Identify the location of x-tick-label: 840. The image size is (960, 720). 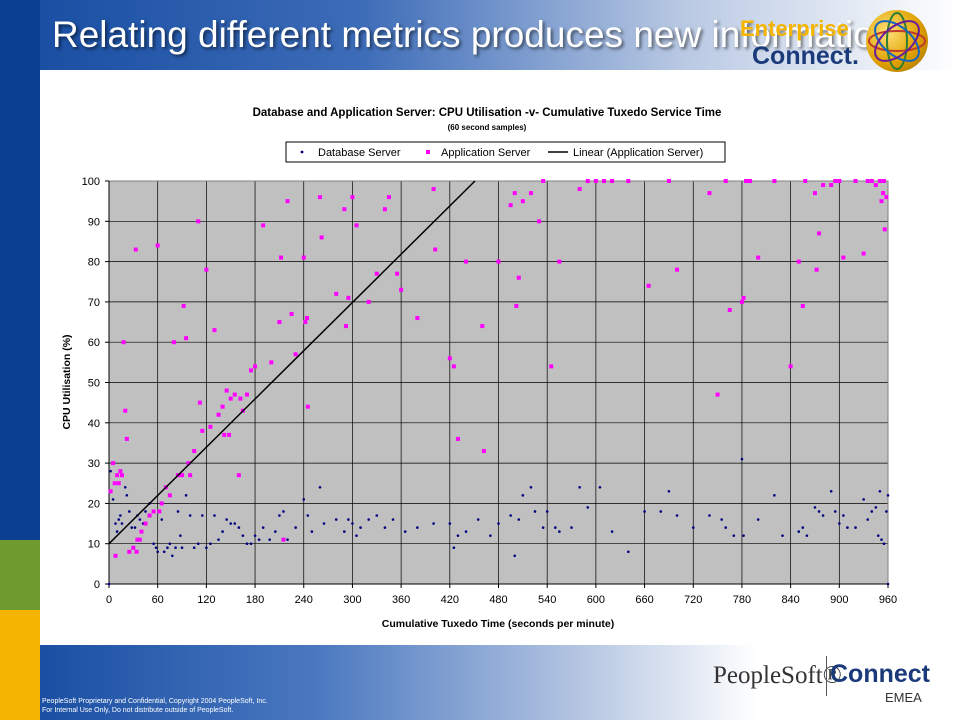
(790, 600).